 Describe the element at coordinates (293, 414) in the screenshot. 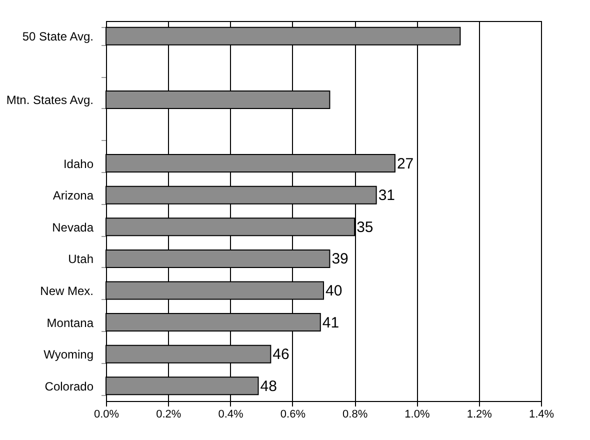

I see `x-tick-label: 0.6%` at that location.